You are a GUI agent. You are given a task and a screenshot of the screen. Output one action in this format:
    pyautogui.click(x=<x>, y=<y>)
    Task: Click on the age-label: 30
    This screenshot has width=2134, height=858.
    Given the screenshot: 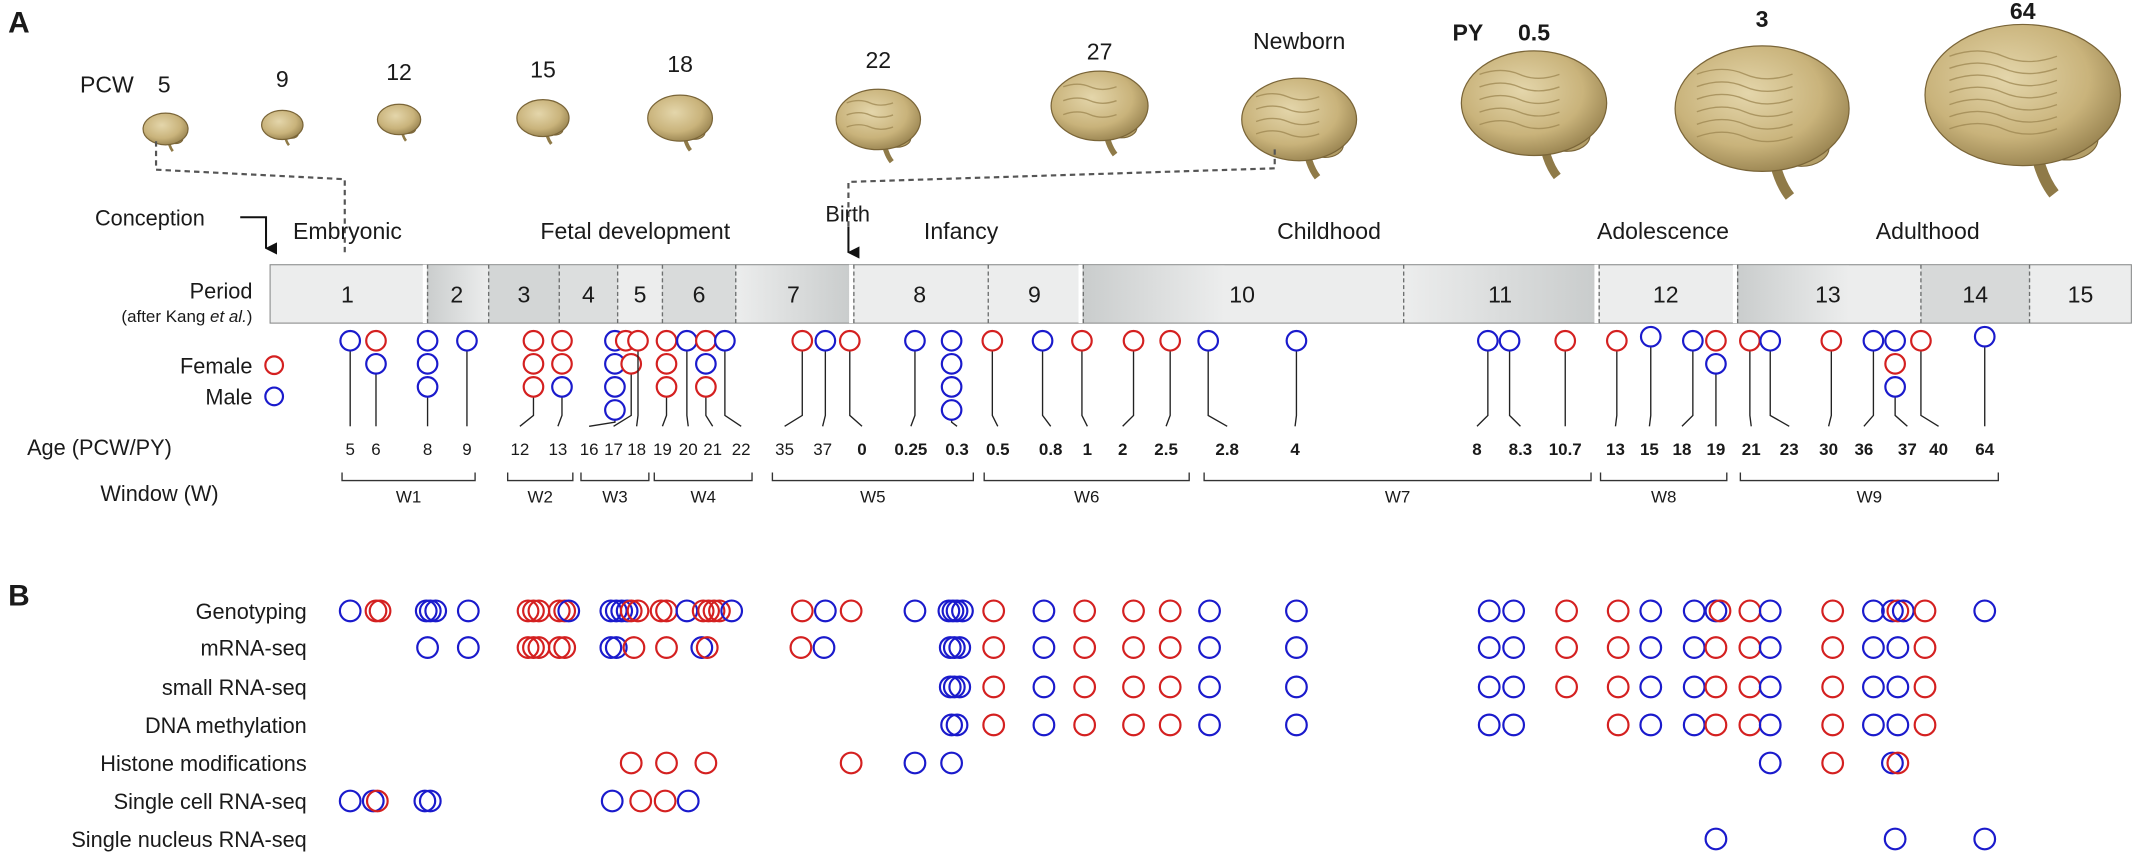 What is the action you would take?
    pyautogui.click(x=1828, y=449)
    